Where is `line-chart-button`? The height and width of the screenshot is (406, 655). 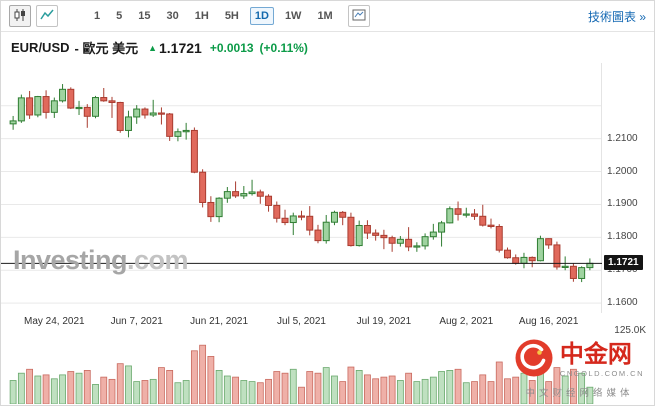 line-chart-button is located at coordinates (47, 16).